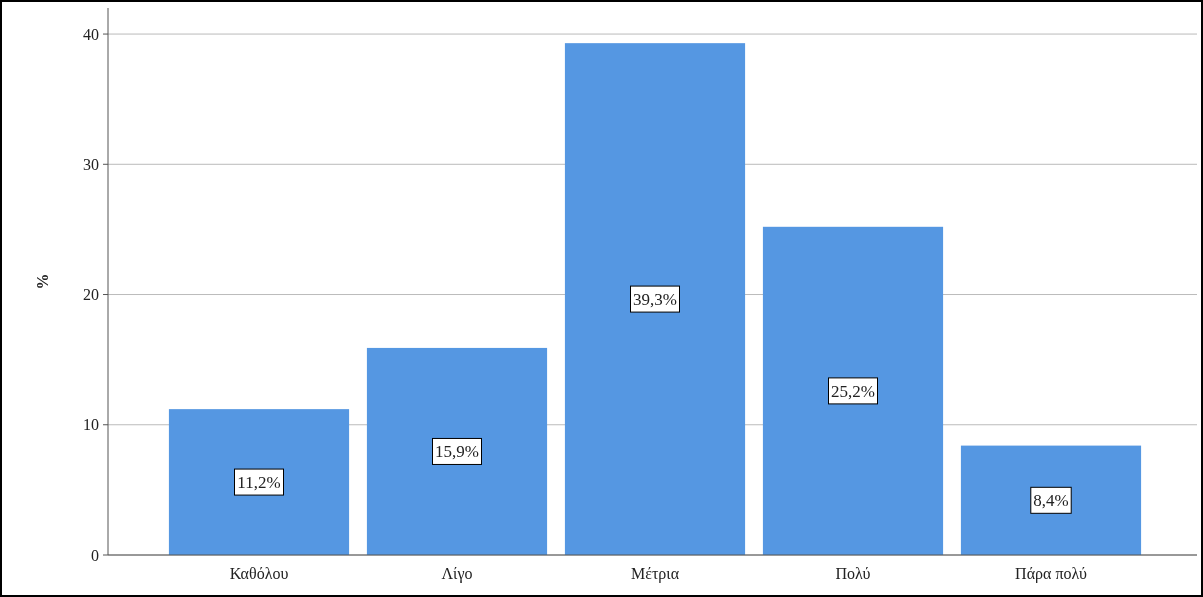  I want to click on data-label: 15,9%, so click(457, 452).